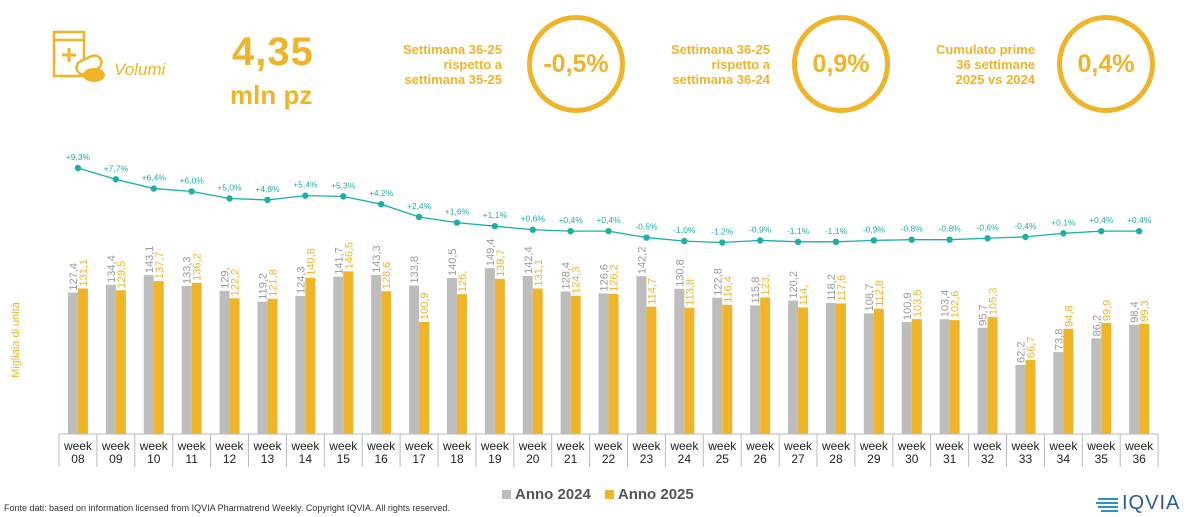 This screenshot has height=517, width=1203. What do you see at coordinates (994, 302) in the screenshot?
I see `data-label-2025: 105,3` at bounding box center [994, 302].